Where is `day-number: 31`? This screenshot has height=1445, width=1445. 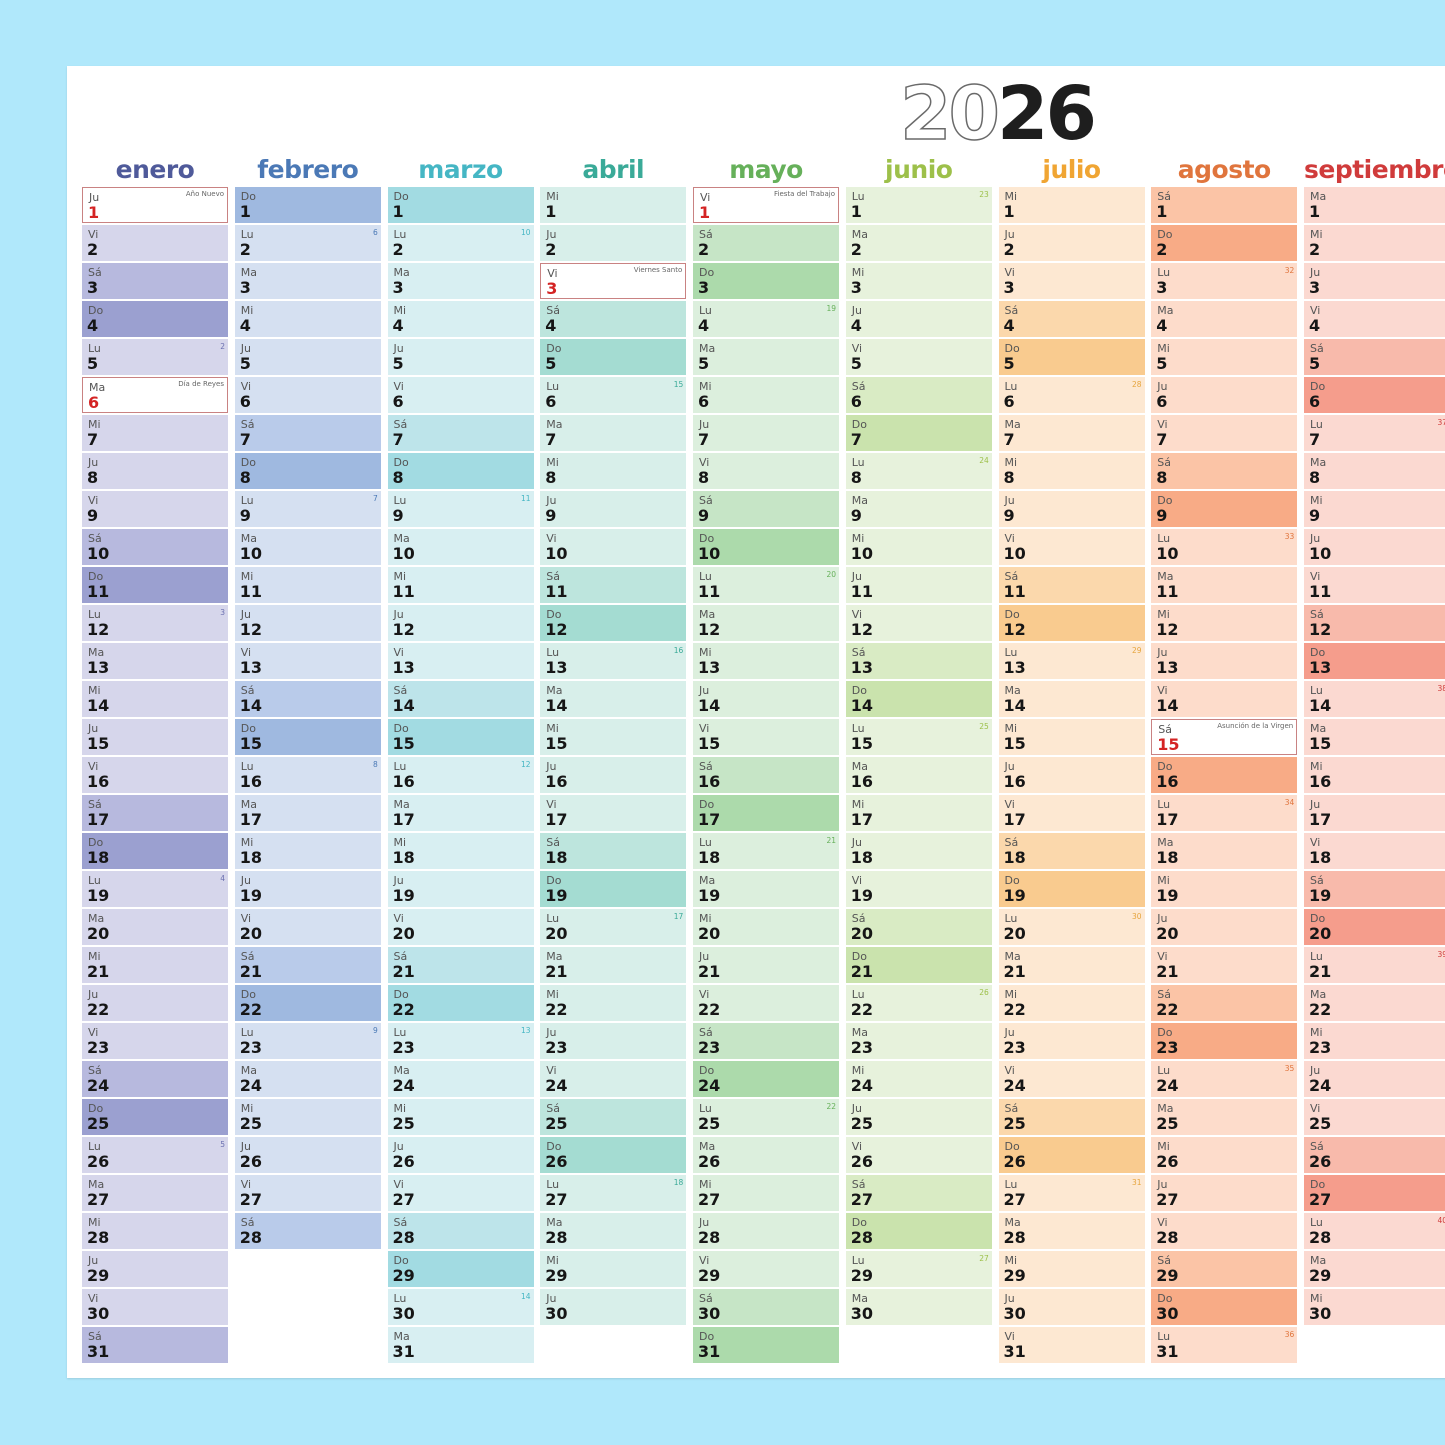 day-number: 31 is located at coordinates (1167, 1351).